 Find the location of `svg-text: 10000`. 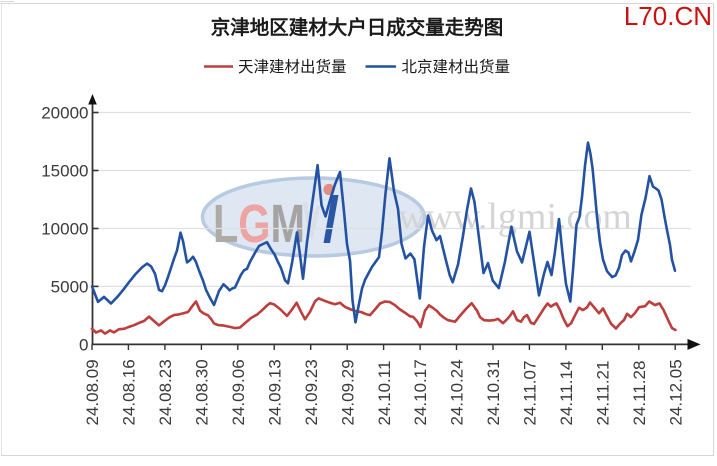

svg-text: 10000 is located at coordinates (64, 229).